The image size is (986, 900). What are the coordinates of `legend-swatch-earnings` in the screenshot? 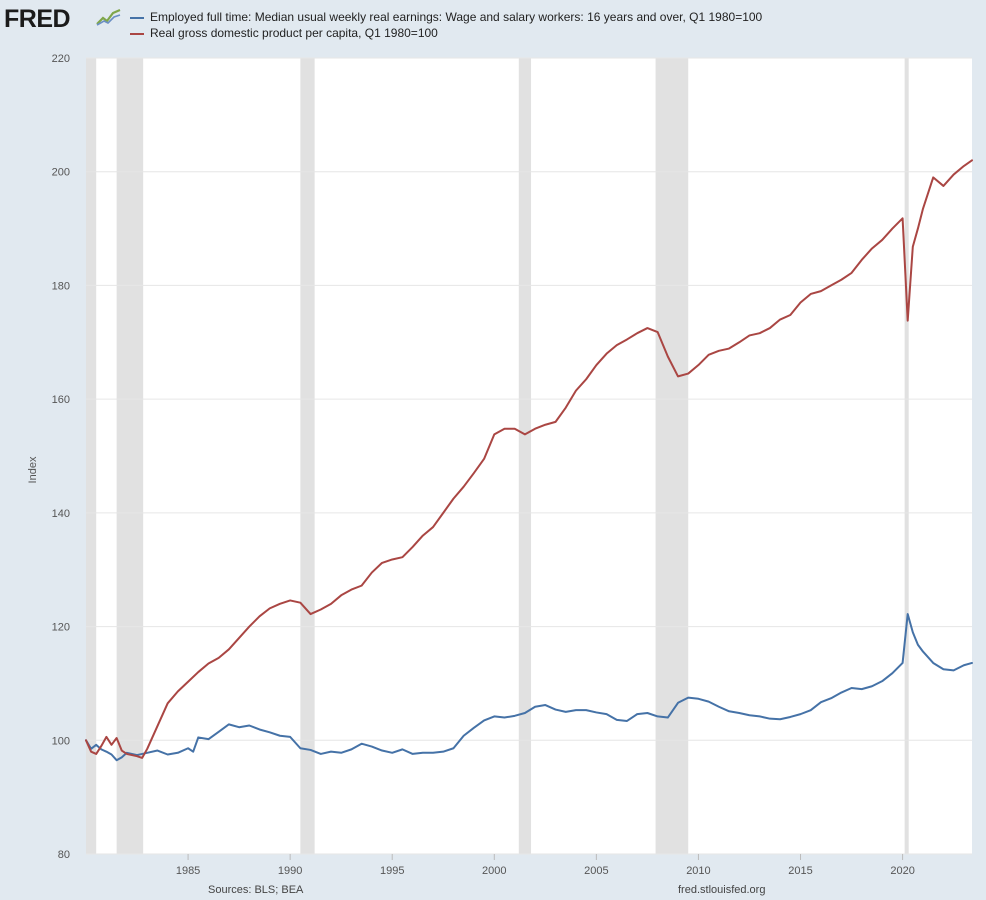 It's located at (137, 17).